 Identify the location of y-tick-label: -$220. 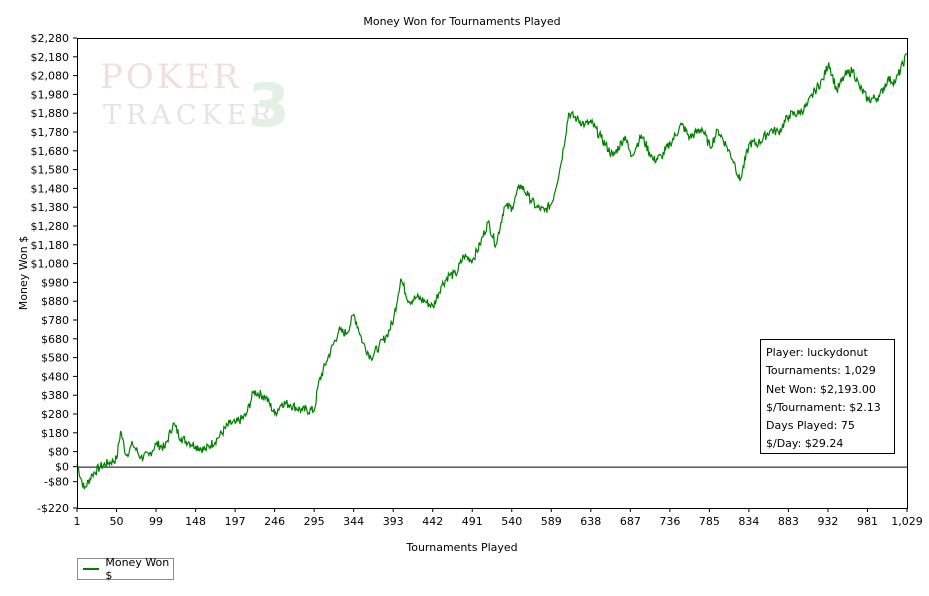
(53, 508).